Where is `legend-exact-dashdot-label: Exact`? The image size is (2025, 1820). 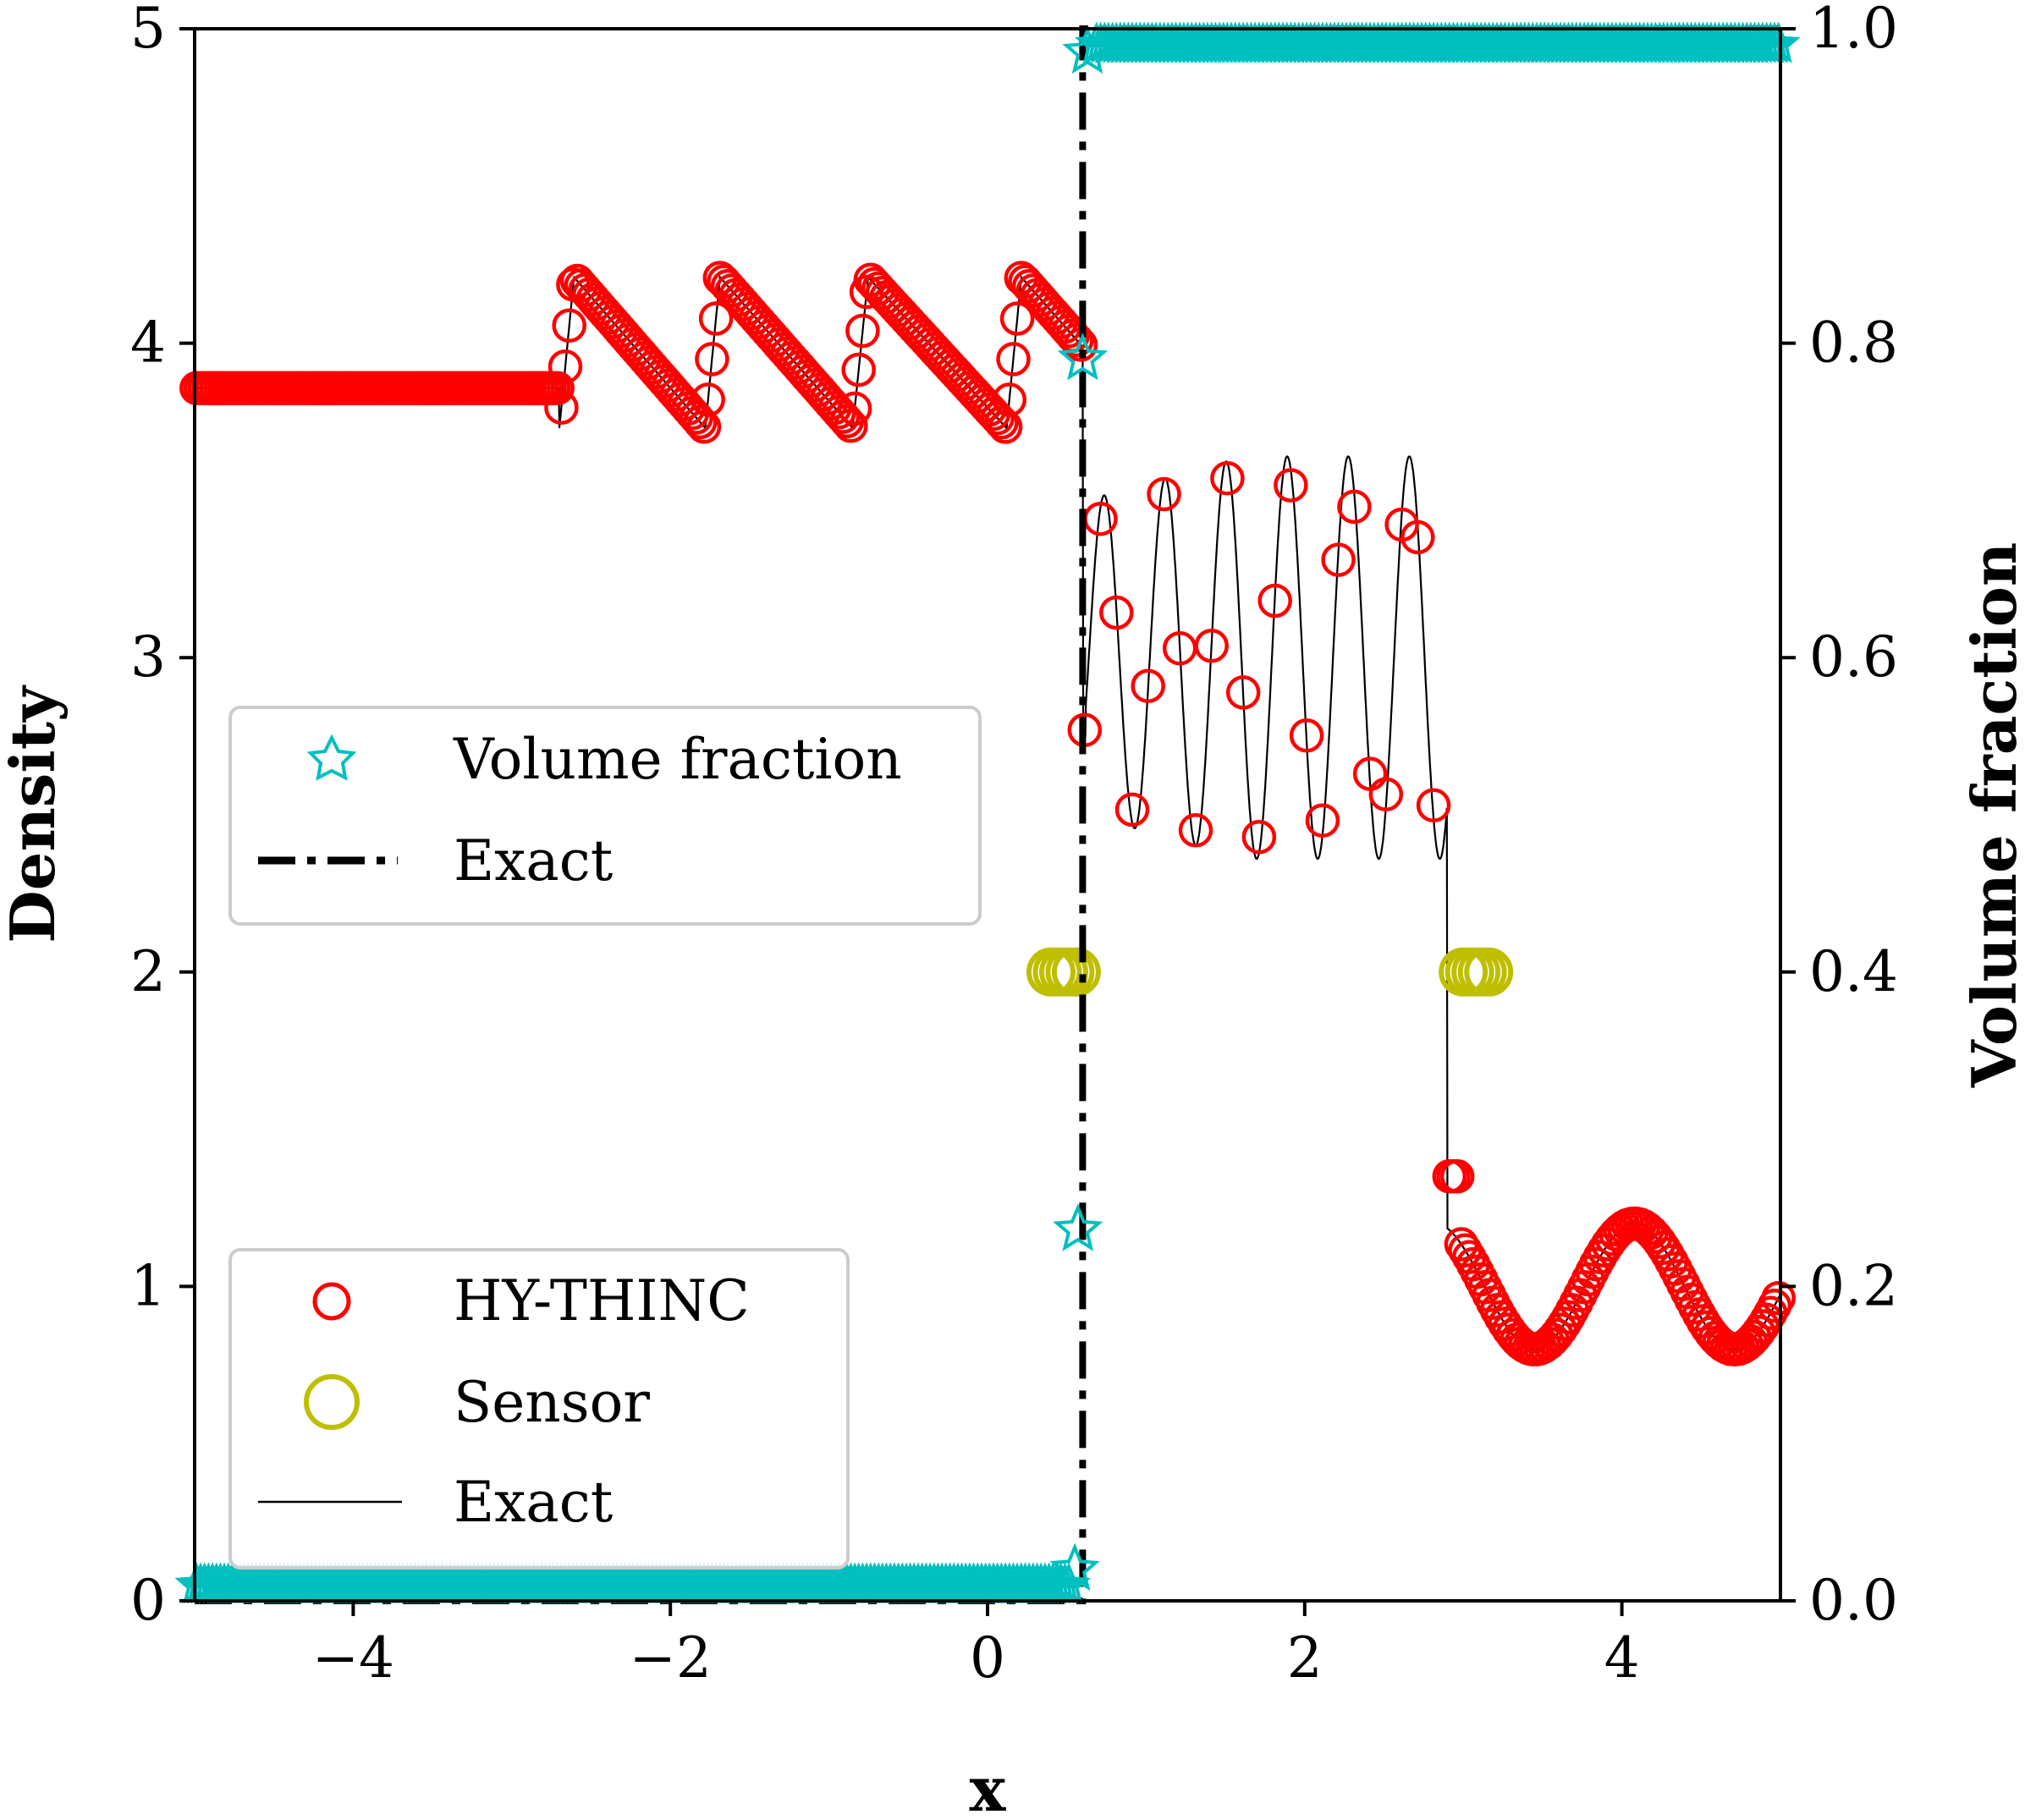 legend-exact-dashdot-label: Exact is located at coordinates (533, 861).